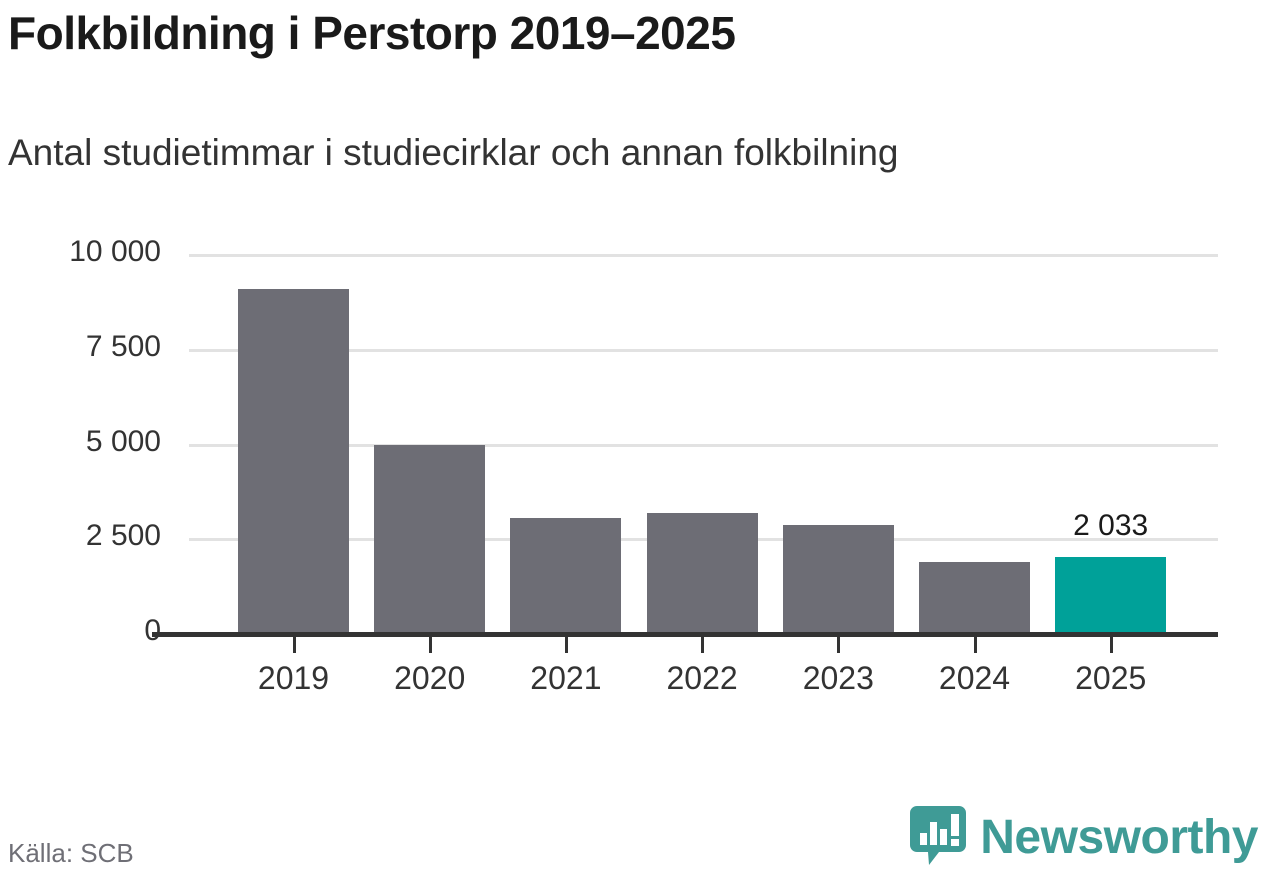 The height and width of the screenshot is (879, 1262). What do you see at coordinates (566, 576) in the screenshot?
I see `bar-2021` at bounding box center [566, 576].